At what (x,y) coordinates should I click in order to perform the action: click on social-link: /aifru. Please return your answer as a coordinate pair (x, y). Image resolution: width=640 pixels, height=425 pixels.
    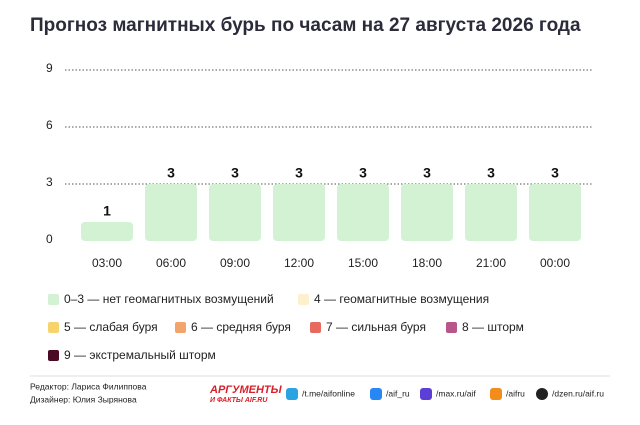
    Looking at the image, I should click on (515, 393).